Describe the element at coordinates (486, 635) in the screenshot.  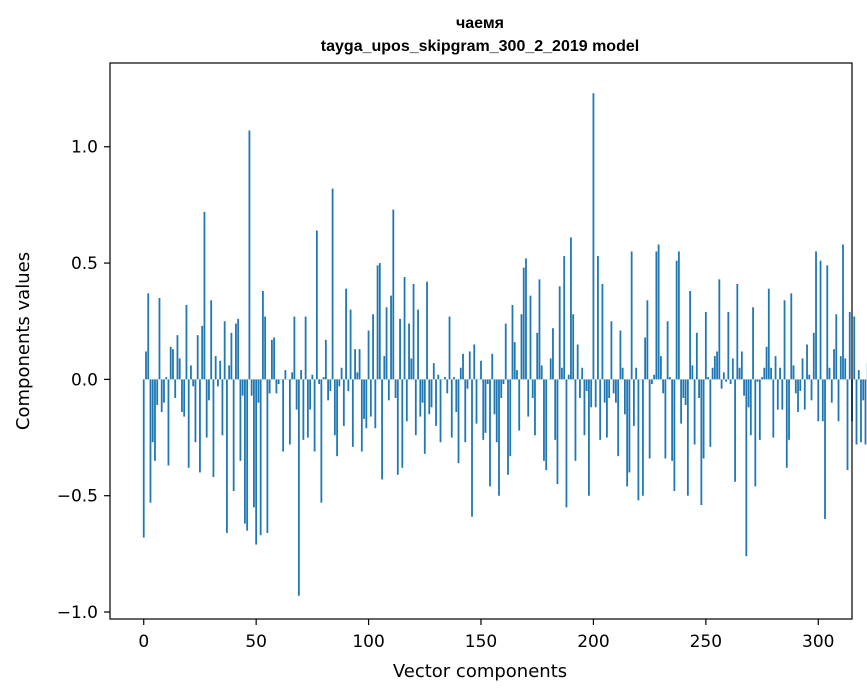
I see `x-axis-ticks: 0 50 100 150 200 250 300` at that location.